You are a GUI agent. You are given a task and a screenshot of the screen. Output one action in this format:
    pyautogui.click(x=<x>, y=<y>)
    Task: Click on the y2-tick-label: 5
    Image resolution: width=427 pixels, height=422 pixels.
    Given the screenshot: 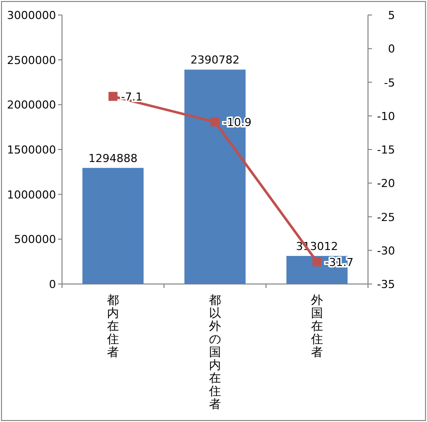 What is the action you would take?
    pyautogui.click(x=391, y=15)
    